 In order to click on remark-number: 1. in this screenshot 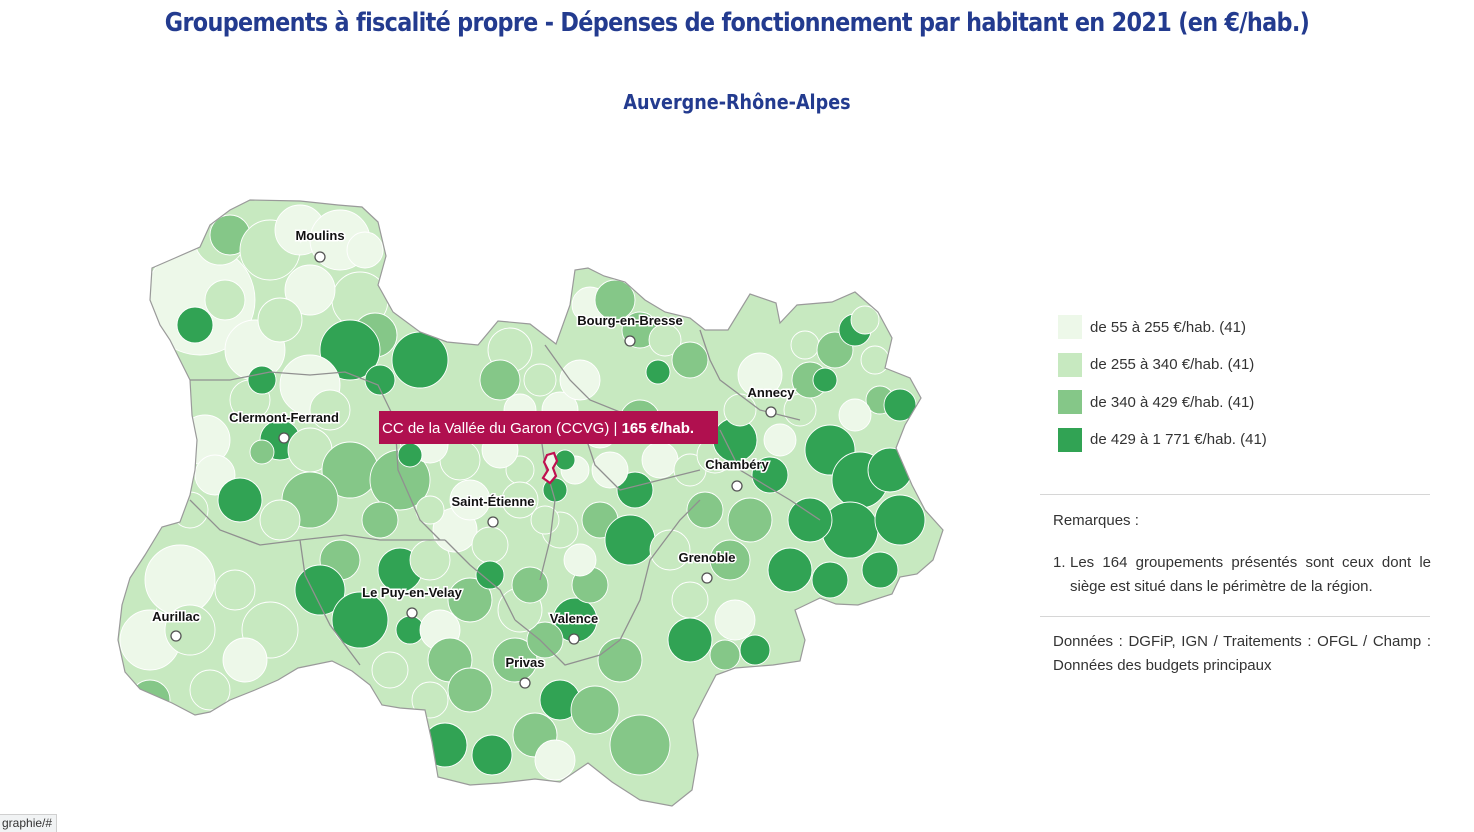, I will do `click(1059, 562)`.